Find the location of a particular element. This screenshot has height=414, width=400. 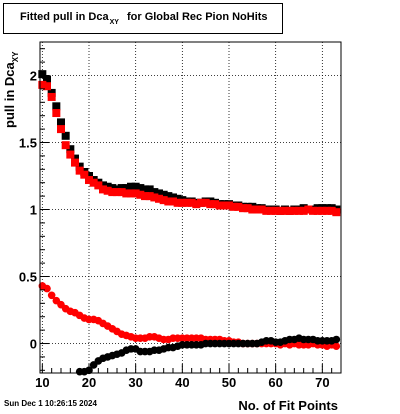

y-tick-label: 0 is located at coordinates (33, 344).